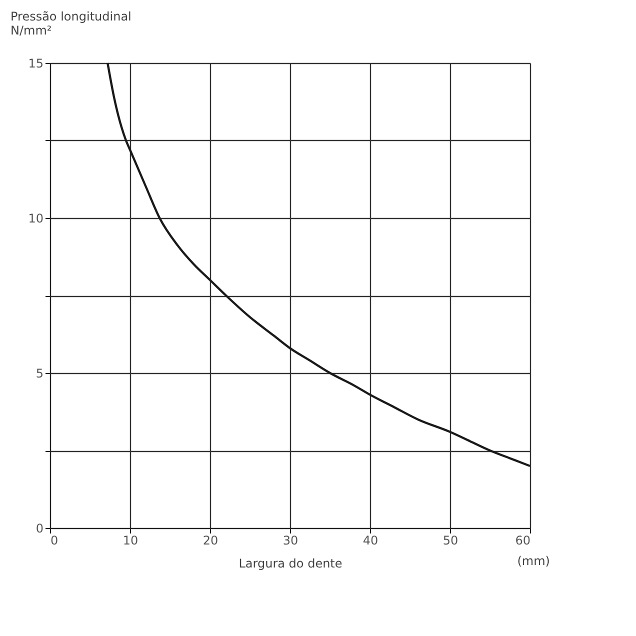 This screenshot has height=636, width=636. I want to click on x-tick-label: 60, so click(522, 541).